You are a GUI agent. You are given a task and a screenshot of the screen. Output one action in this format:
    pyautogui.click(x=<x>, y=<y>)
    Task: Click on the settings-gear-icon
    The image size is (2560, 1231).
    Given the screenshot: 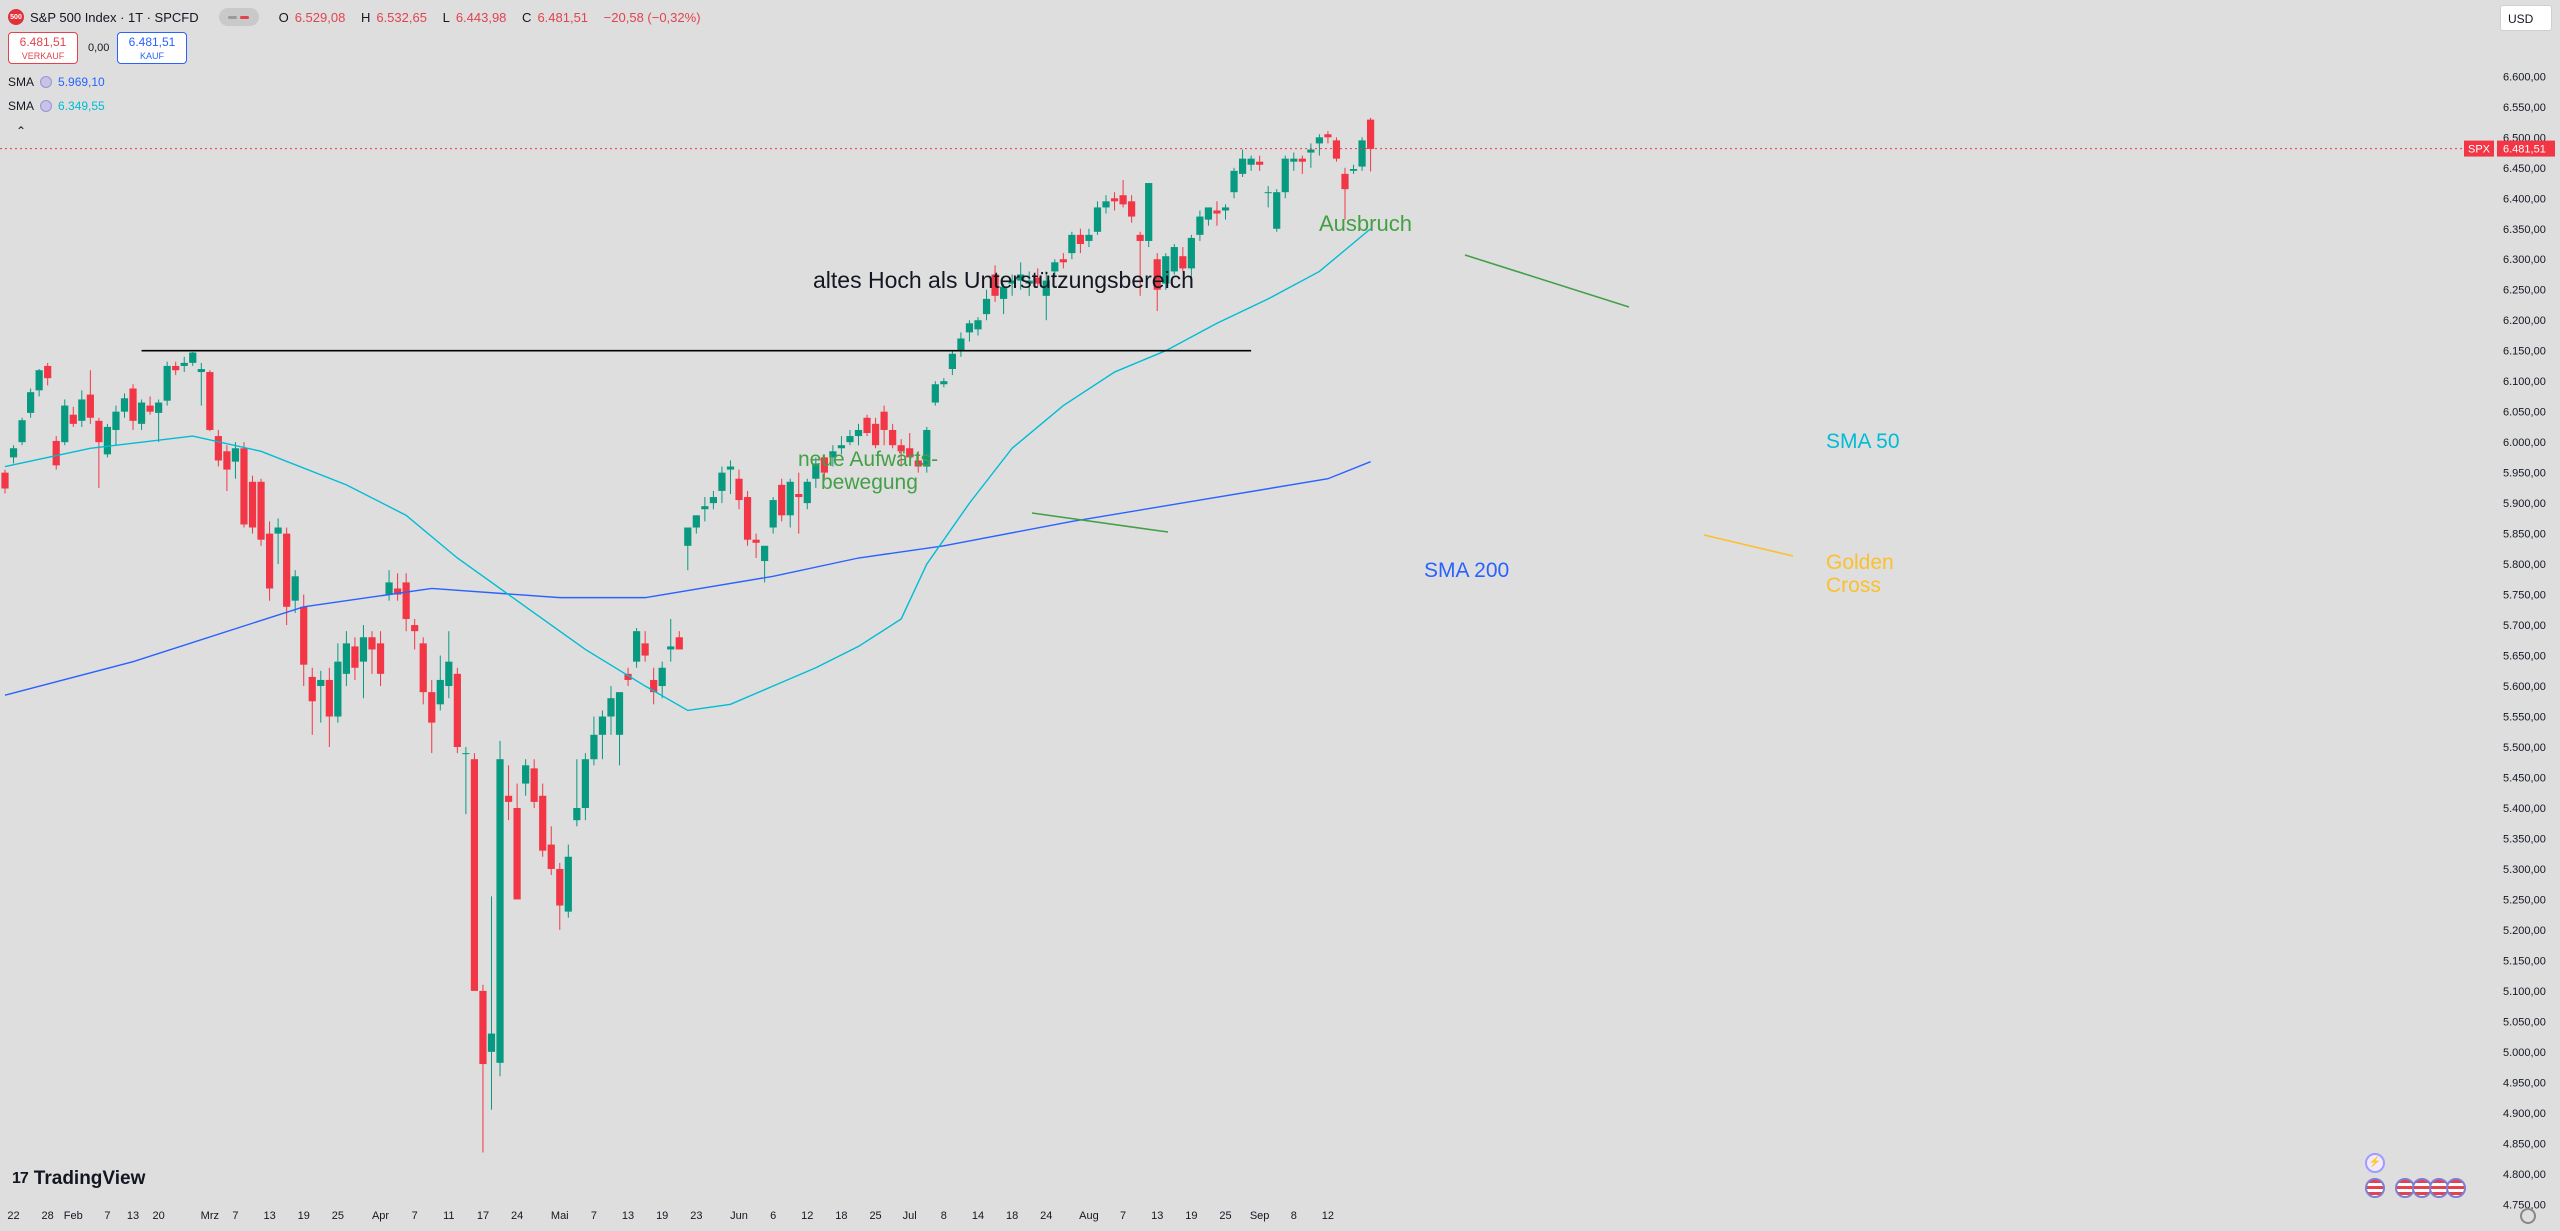 What is the action you would take?
    pyautogui.click(x=2528, y=1216)
    